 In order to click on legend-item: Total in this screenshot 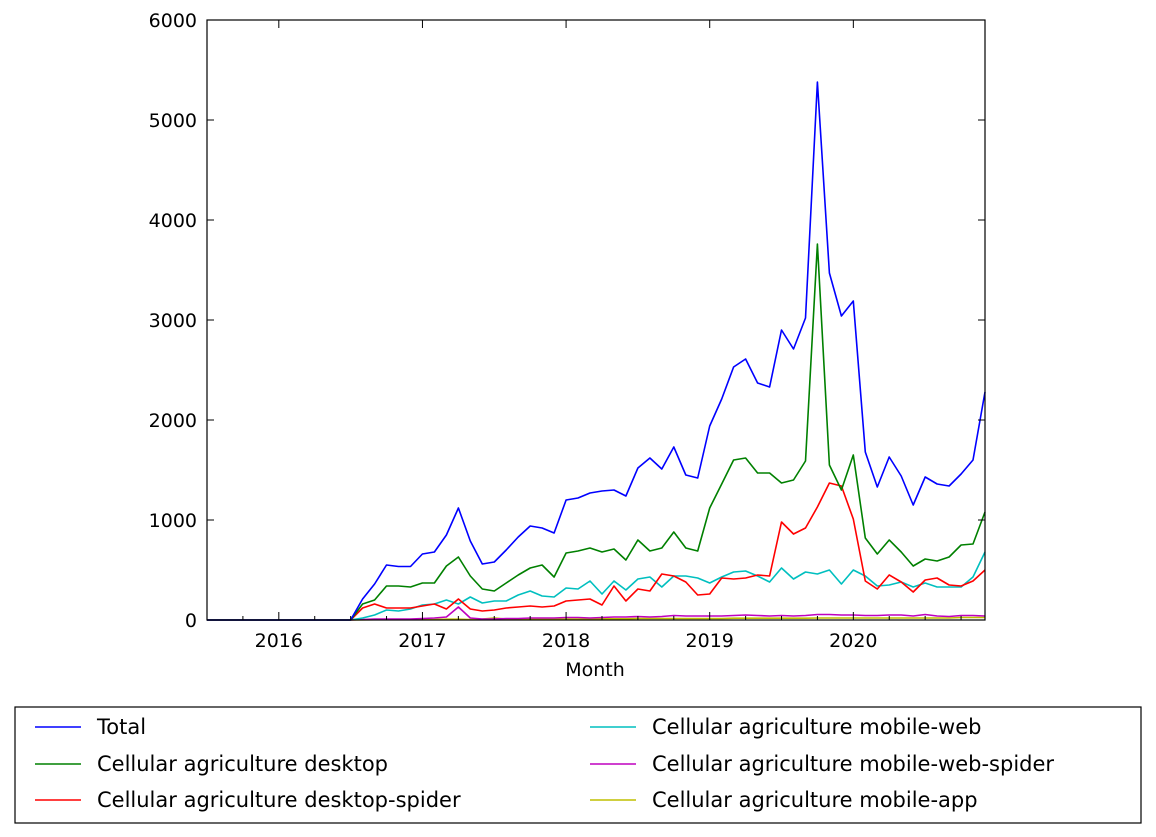, I will do `click(90, 727)`.